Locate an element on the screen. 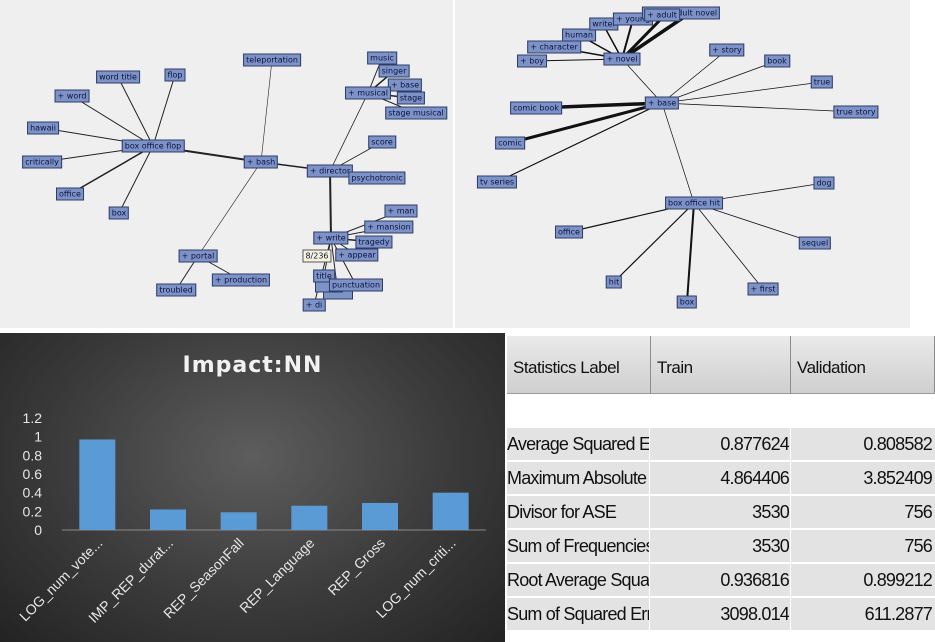  node-hit: hit is located at coordinates (614, 282).